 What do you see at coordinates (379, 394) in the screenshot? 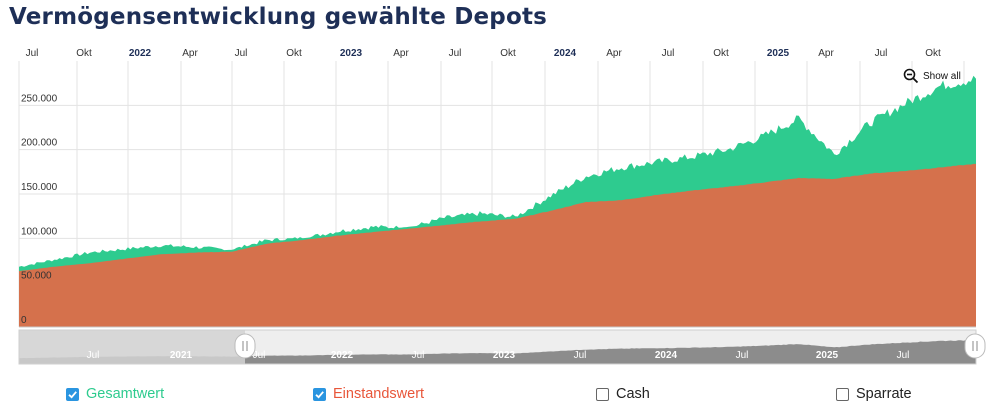
I see `legend-label-einstandswert: Einstandswert` at bounding box center [379, 394].